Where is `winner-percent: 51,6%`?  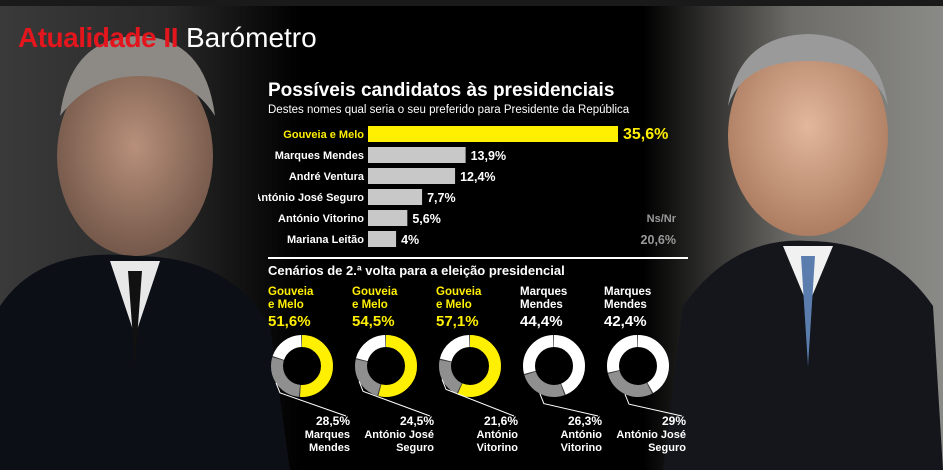
winner-percent: 51,6% is located at coordinates (289, 321).